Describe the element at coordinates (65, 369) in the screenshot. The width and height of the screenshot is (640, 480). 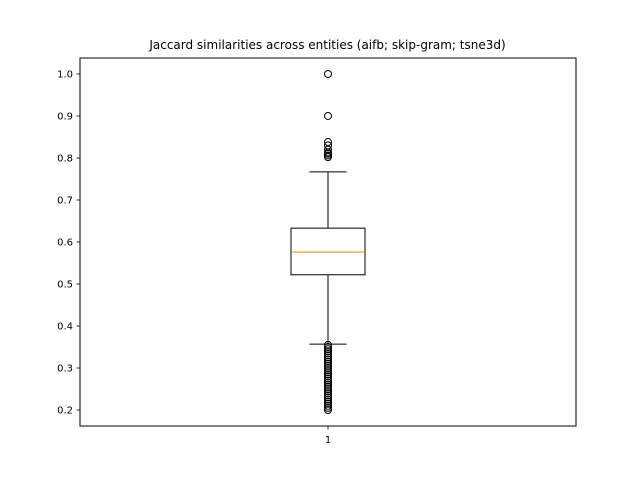
I see `y-tick-label: 0.3` at that location.